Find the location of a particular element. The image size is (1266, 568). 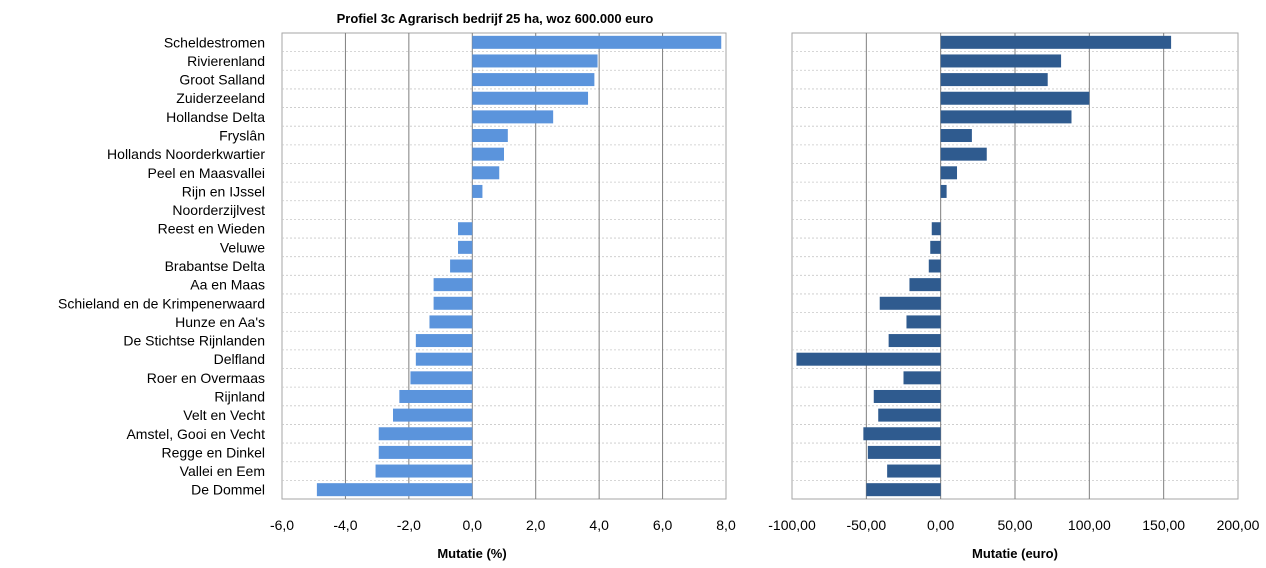

category-label: Veluwe is located at coordinates (242, 247).